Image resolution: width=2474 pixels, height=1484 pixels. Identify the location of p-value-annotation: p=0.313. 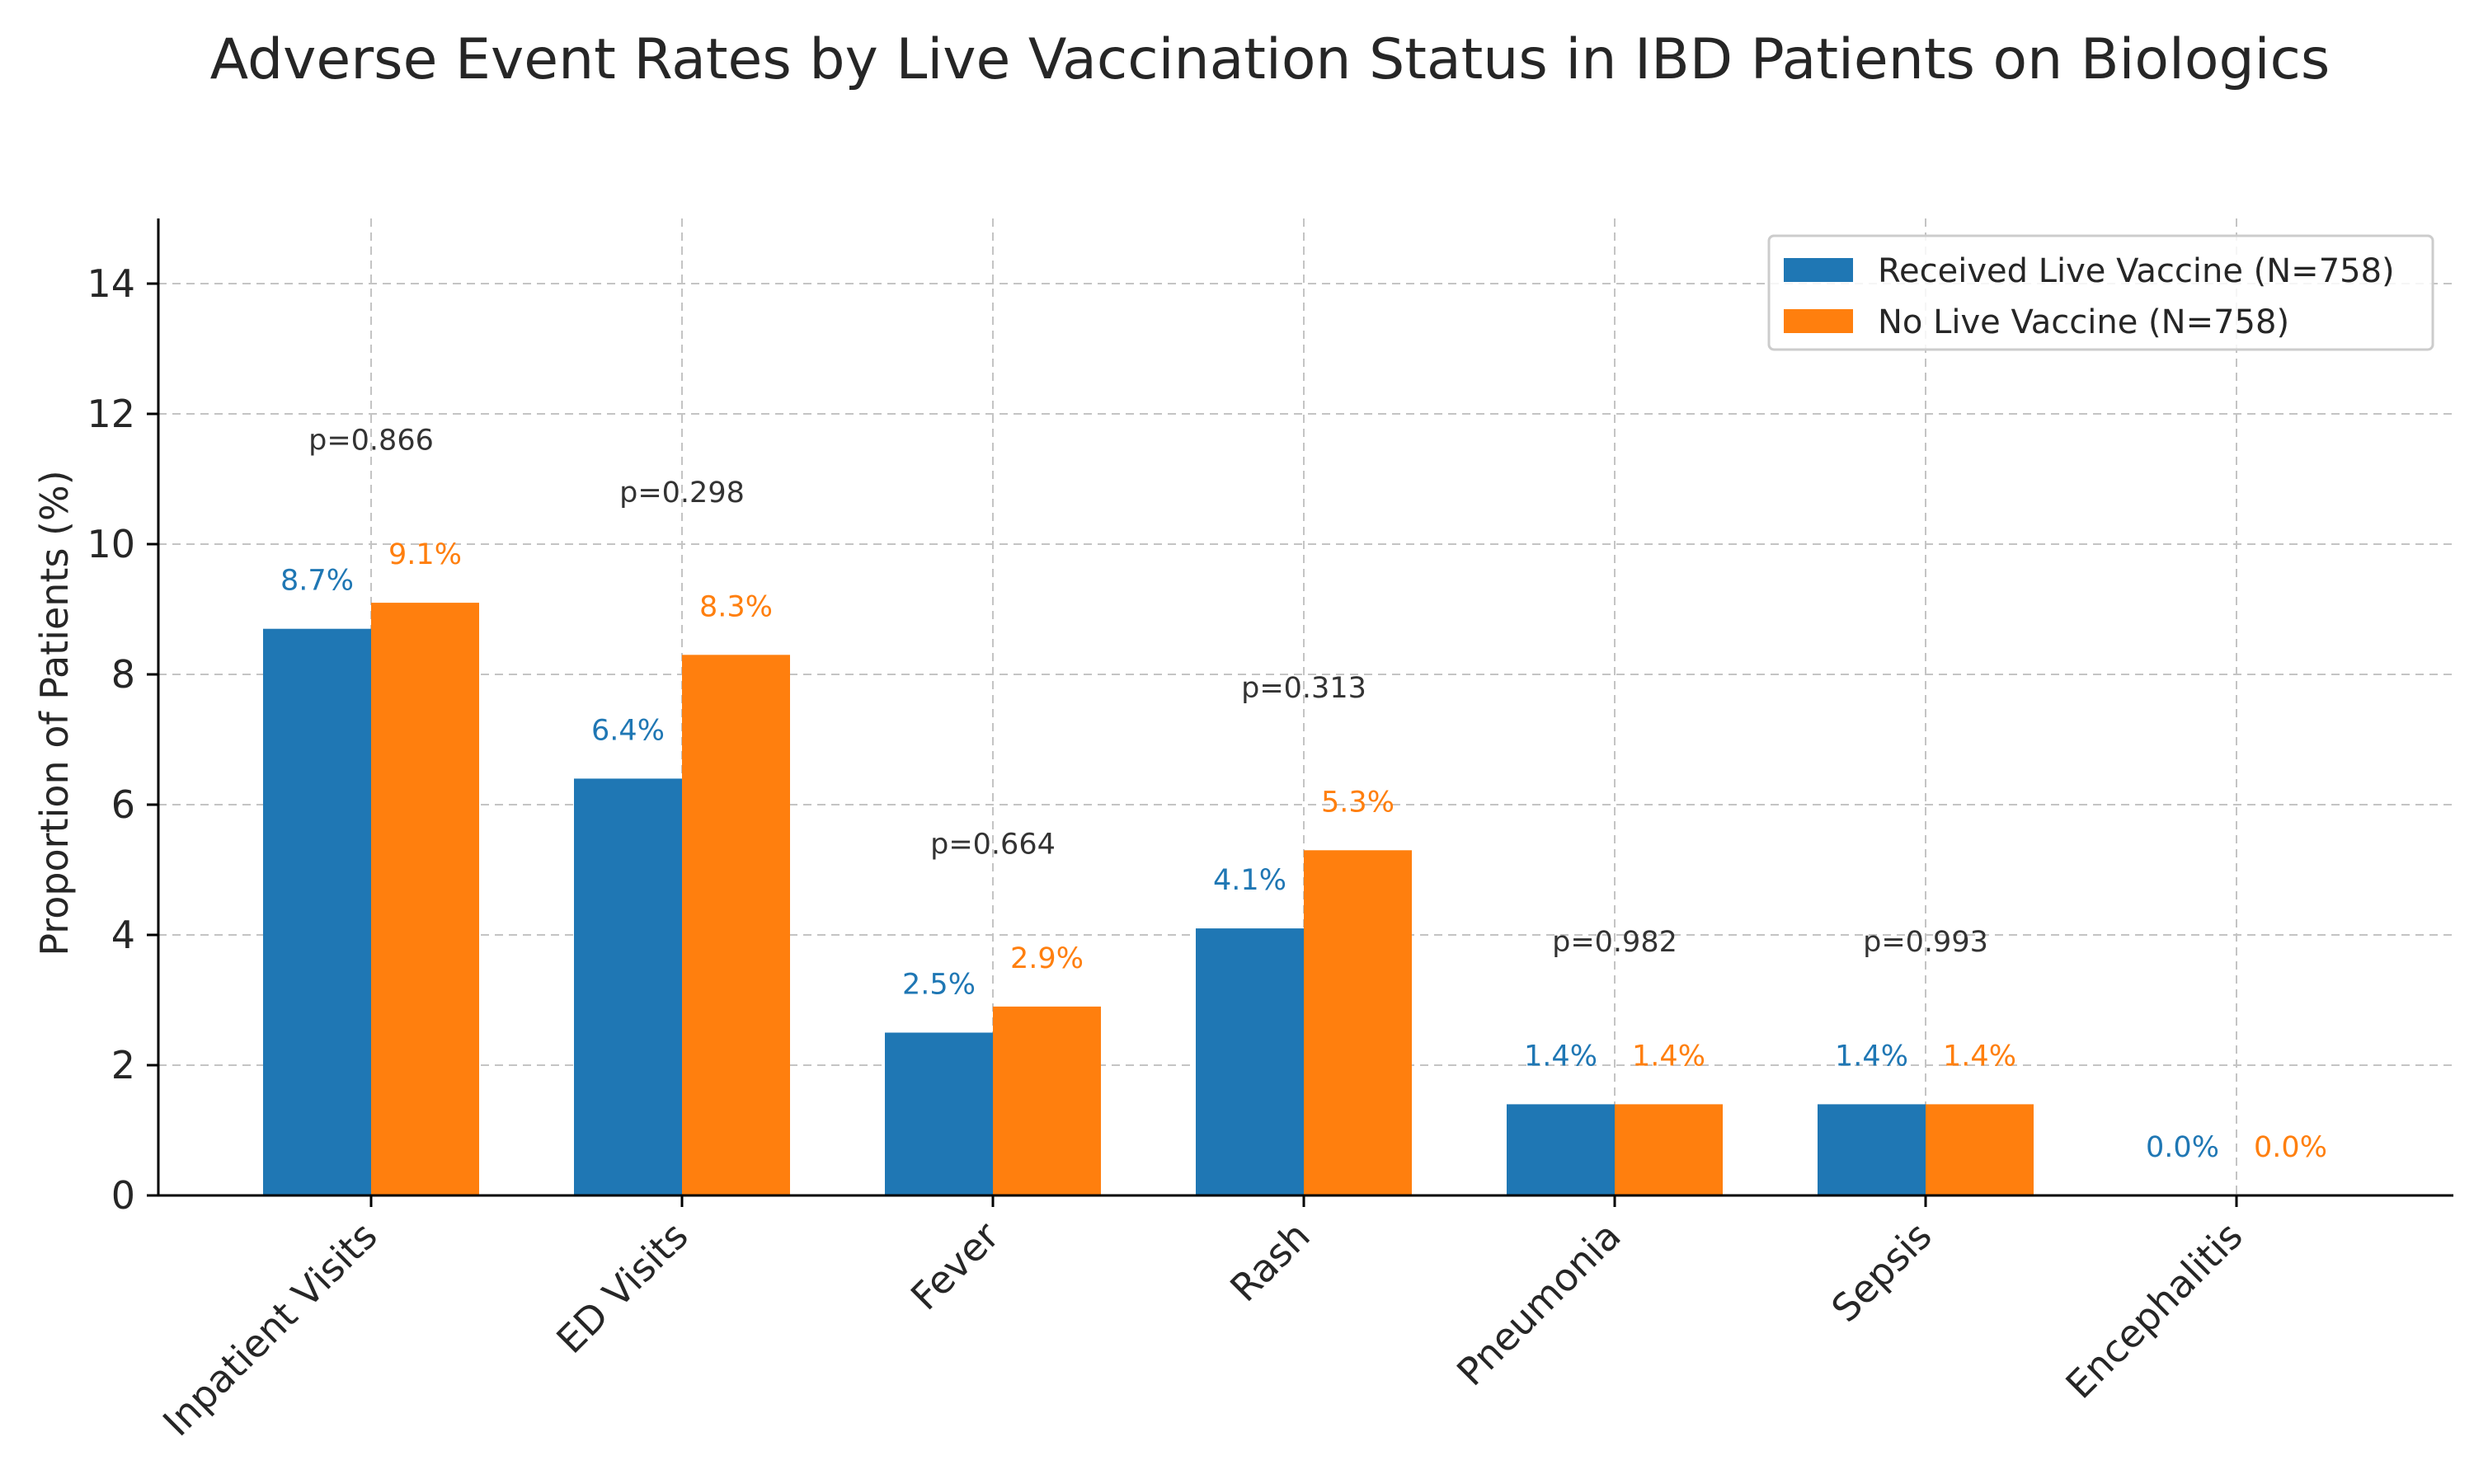
(1303, 688).